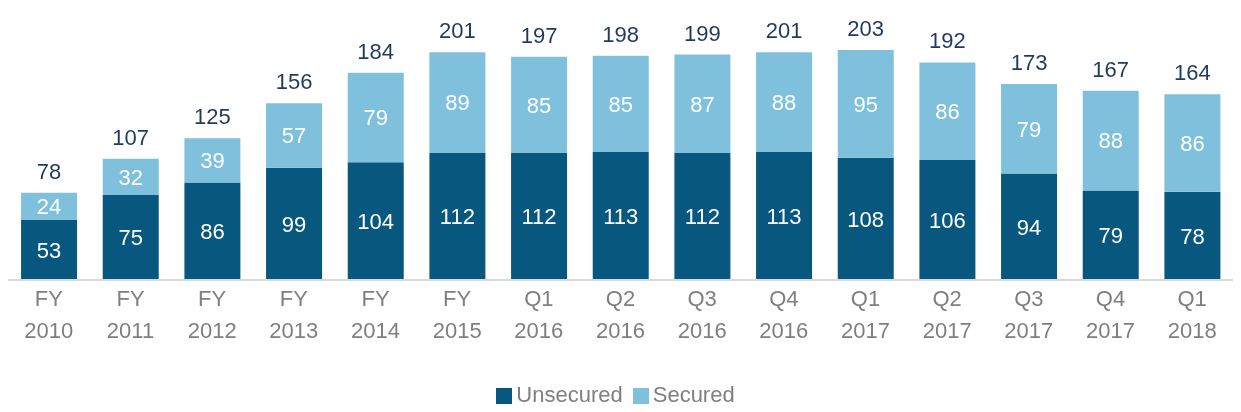 This screenshot has height=412, width=1241. I want to click on legend-label: Secured, so click(693, 394).